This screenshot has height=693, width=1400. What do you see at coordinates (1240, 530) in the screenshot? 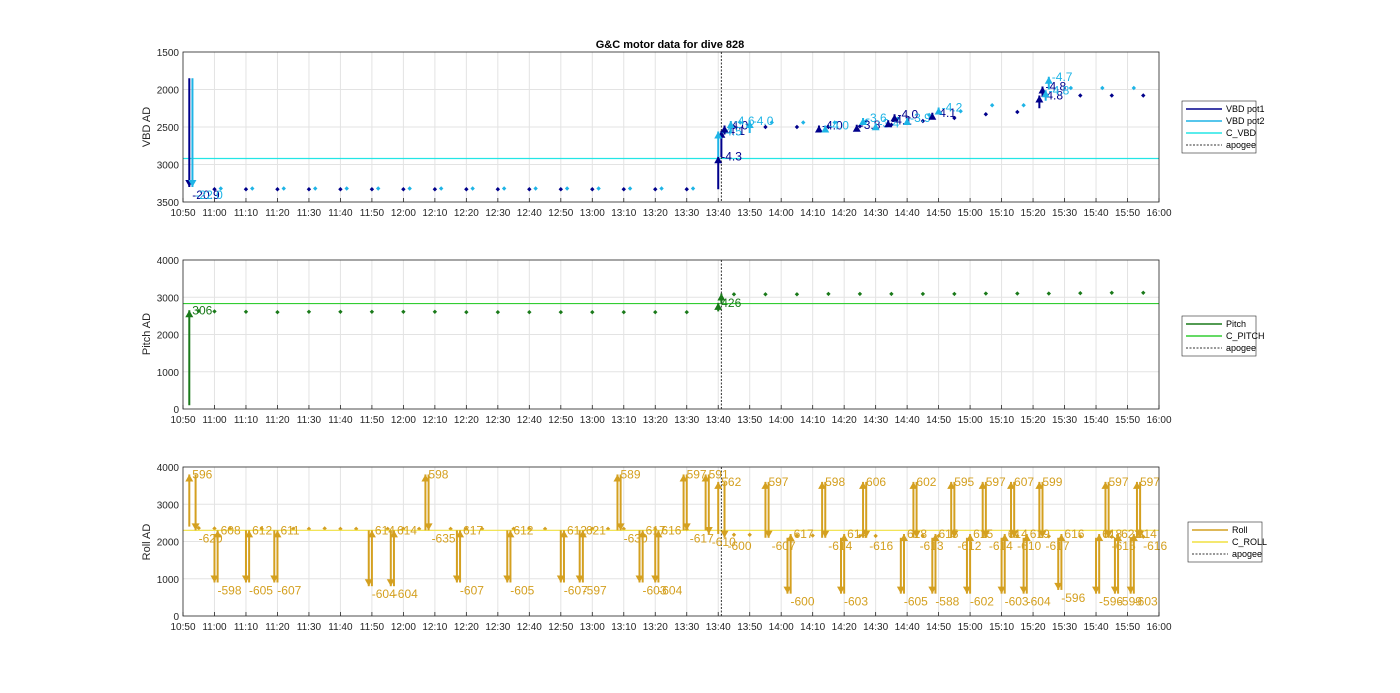
I see `roll-legend-label: Roll` at bounding box center [1240, 530].